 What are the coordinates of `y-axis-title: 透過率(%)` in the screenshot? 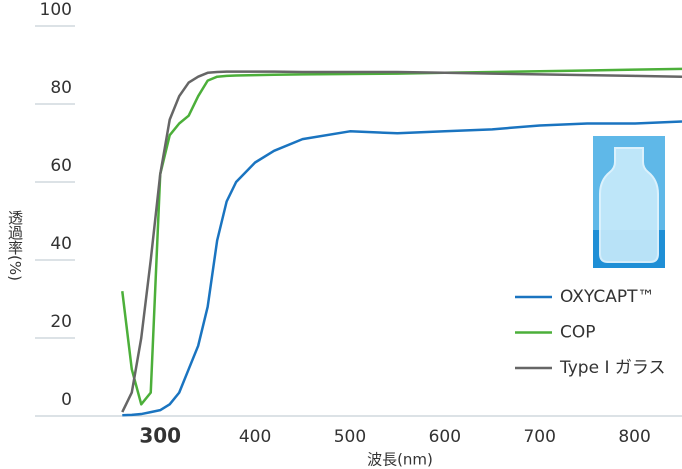 It's located at (15, 245).